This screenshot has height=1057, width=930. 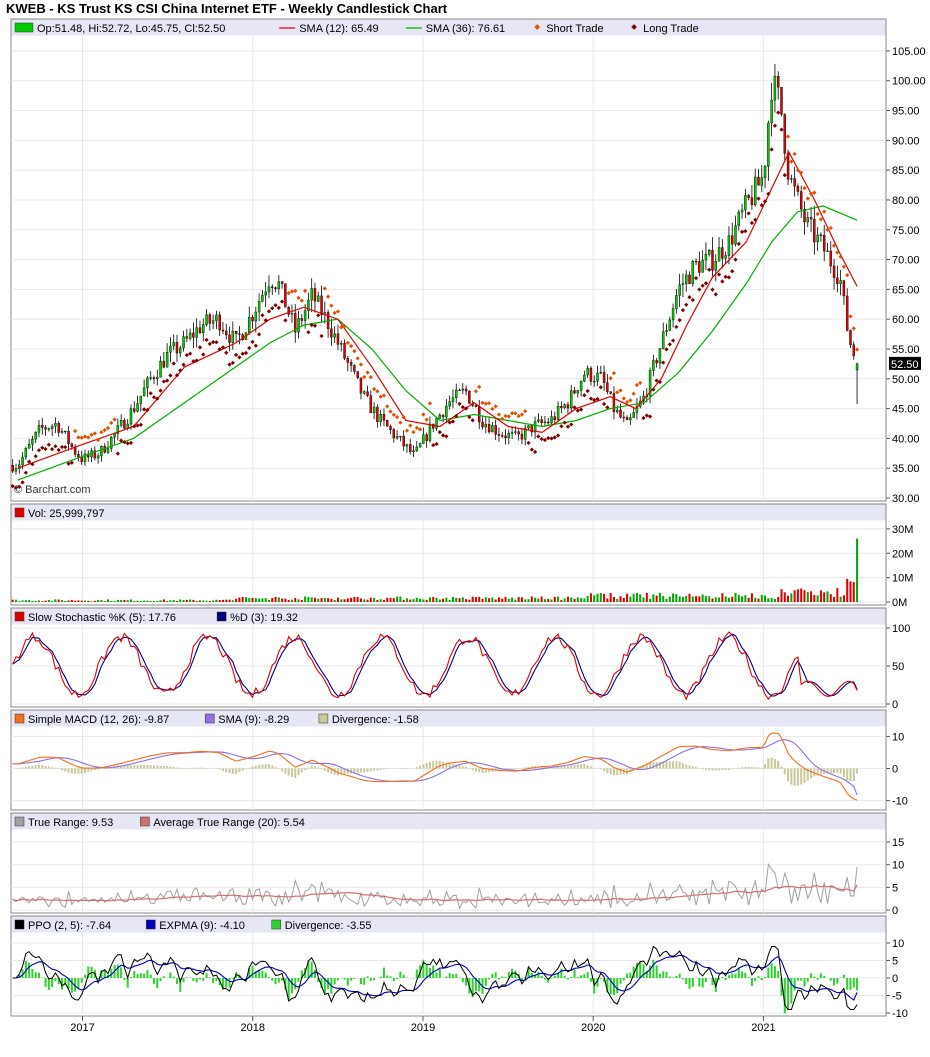 I want to click on x-tick-label-1: 2018, so click(x=252, y=1028).